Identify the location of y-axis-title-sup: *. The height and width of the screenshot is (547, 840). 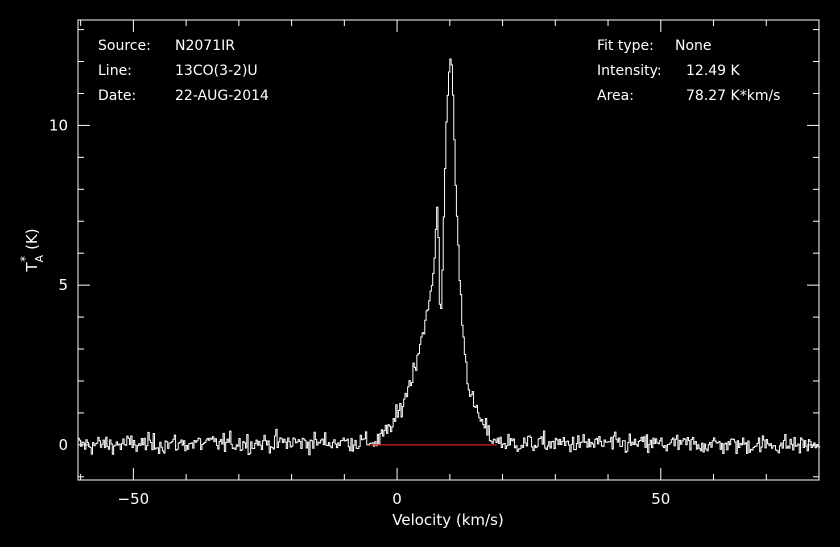
(25, 259).